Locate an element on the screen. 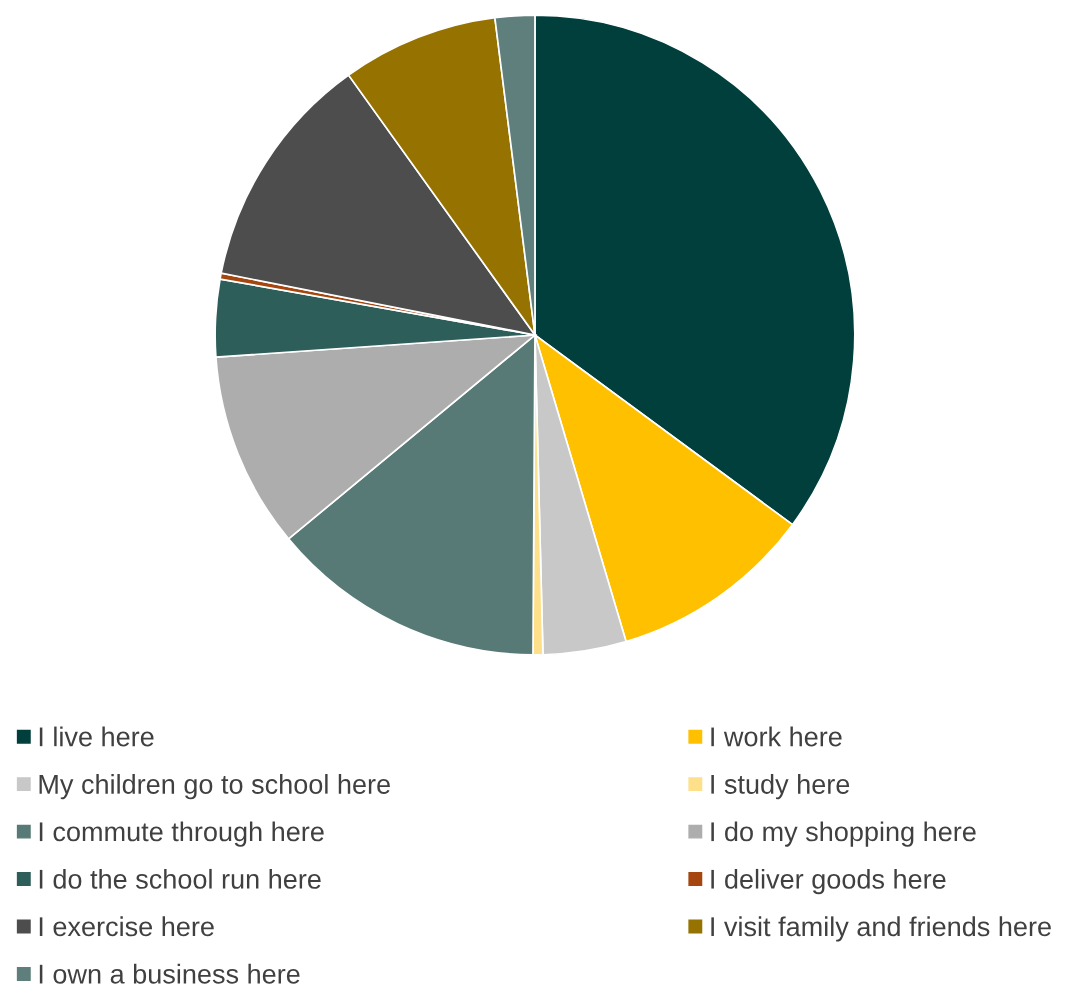  legend-label: I exercise here is located at coordinates (126, 926).